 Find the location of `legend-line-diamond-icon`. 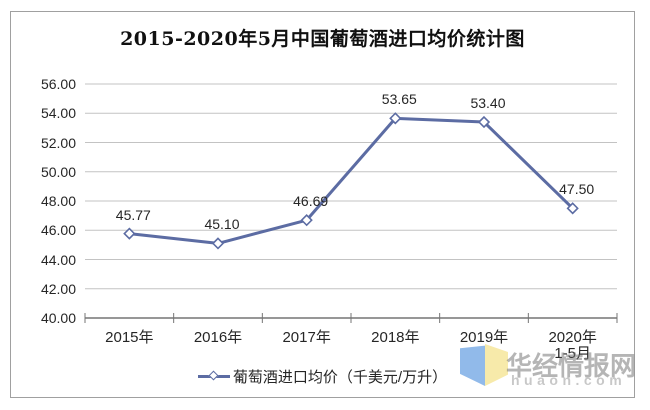

legend-line-diamond-icon is located at coordinates (213, 376).